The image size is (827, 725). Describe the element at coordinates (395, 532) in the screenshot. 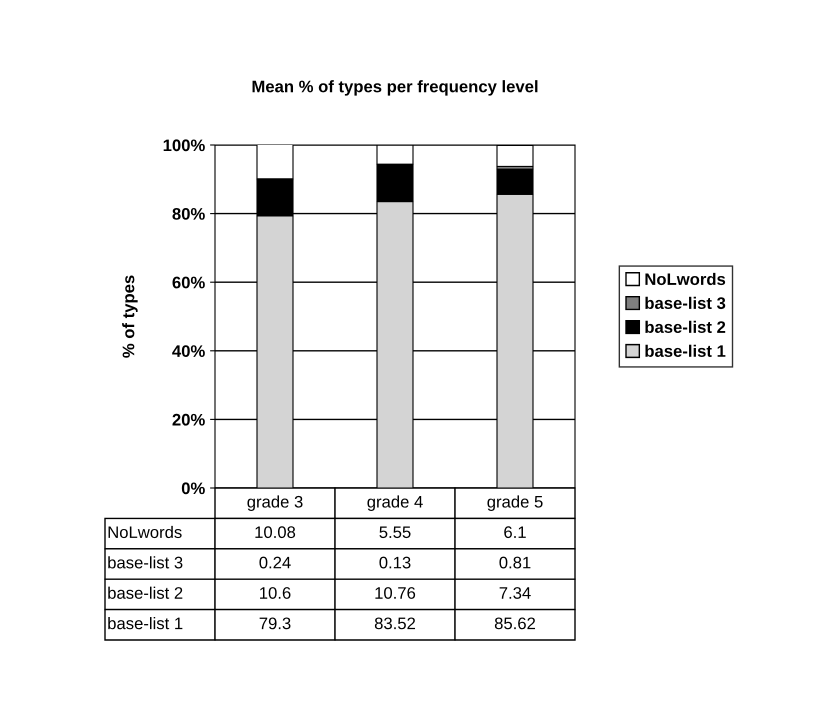

I see `data-label: 5.55` at that location.